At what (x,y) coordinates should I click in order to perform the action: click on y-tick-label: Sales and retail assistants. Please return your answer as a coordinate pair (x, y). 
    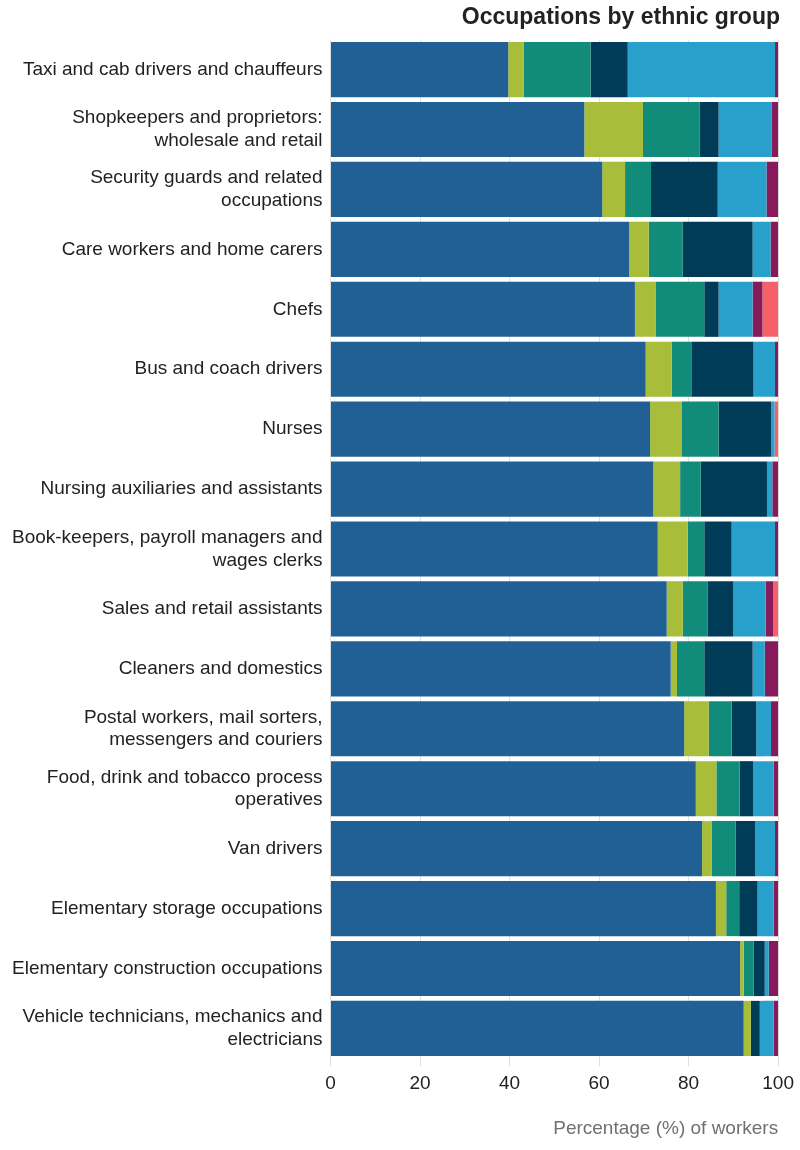
    Looking at the image, I should click on (212, 608).